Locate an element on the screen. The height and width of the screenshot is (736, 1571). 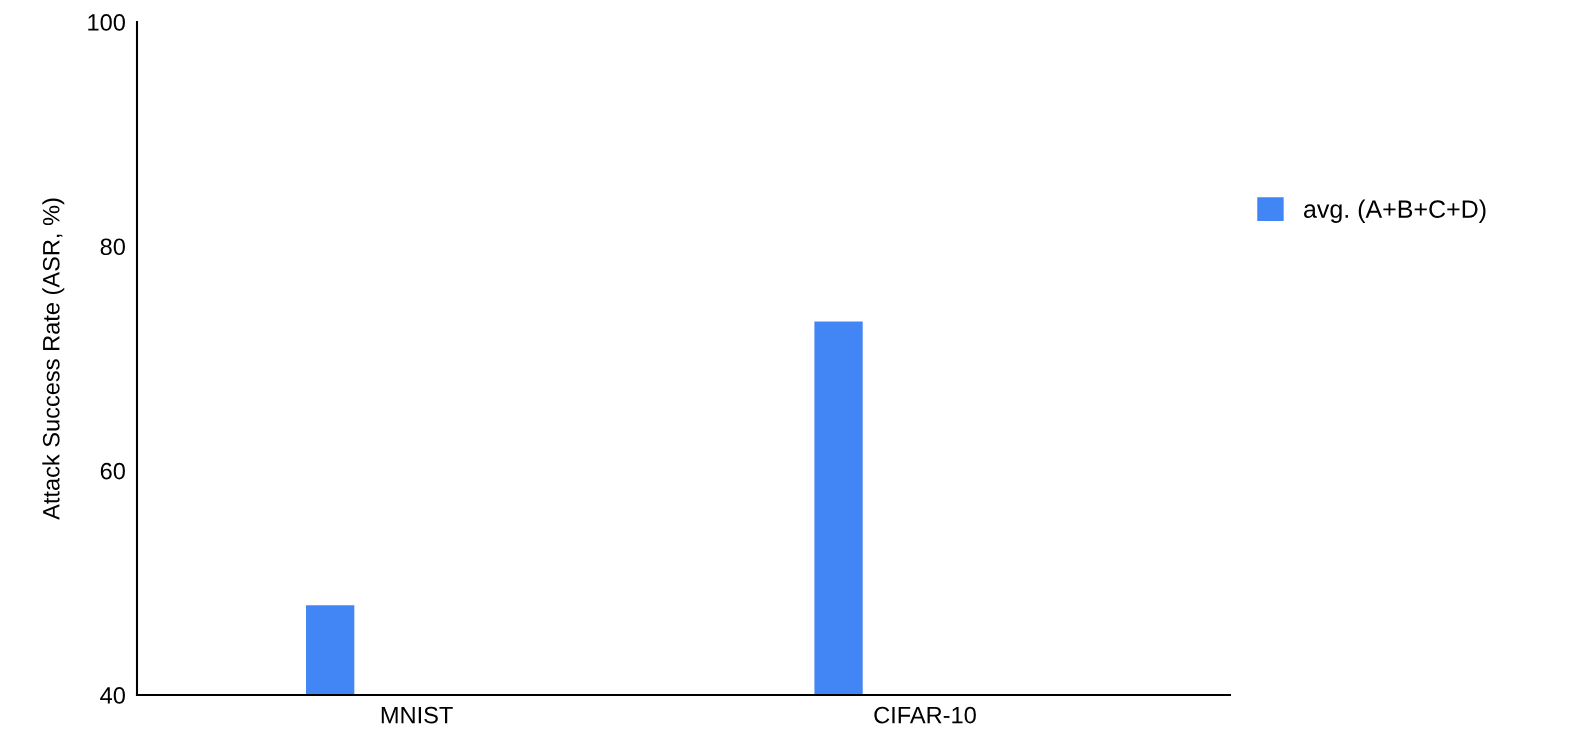
y-tick-label: 40 is located at coordinates (112, 695).